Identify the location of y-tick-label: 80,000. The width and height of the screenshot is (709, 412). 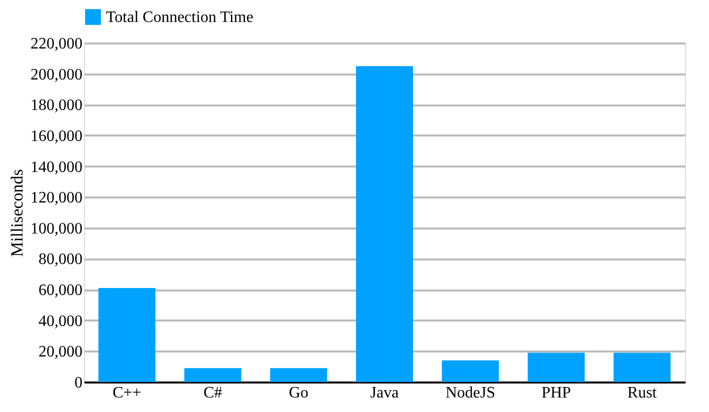
(60, 259).